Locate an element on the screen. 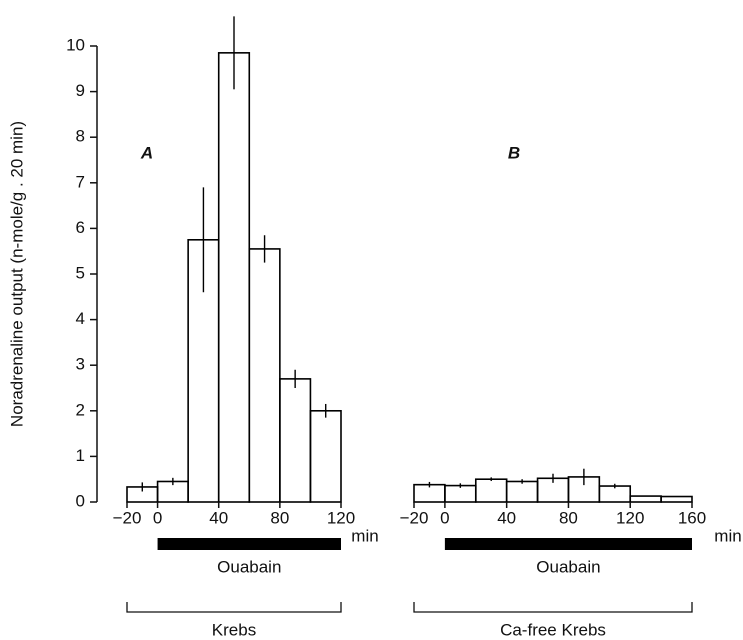  y-tick-label: 5 is located at coordinates (80, 272).